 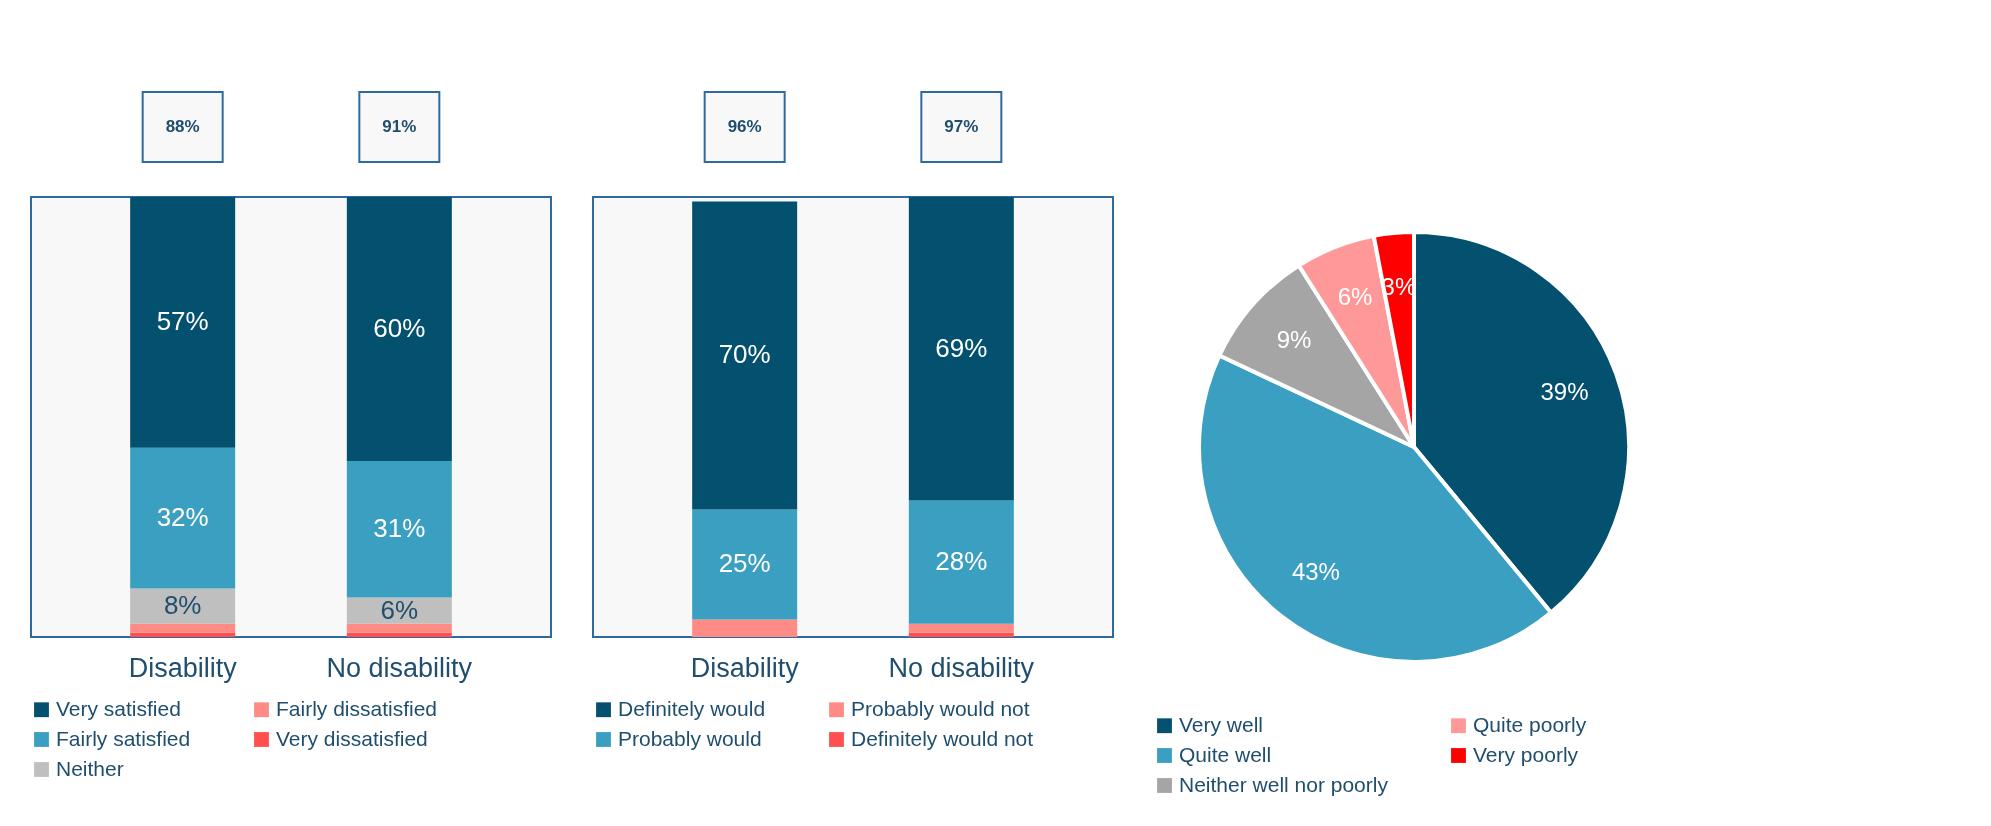 What do you see at coordinates (352, 738) in the screenshot?
I see `legend-label: Very dissatisfied` at bounding box center [352, 738].